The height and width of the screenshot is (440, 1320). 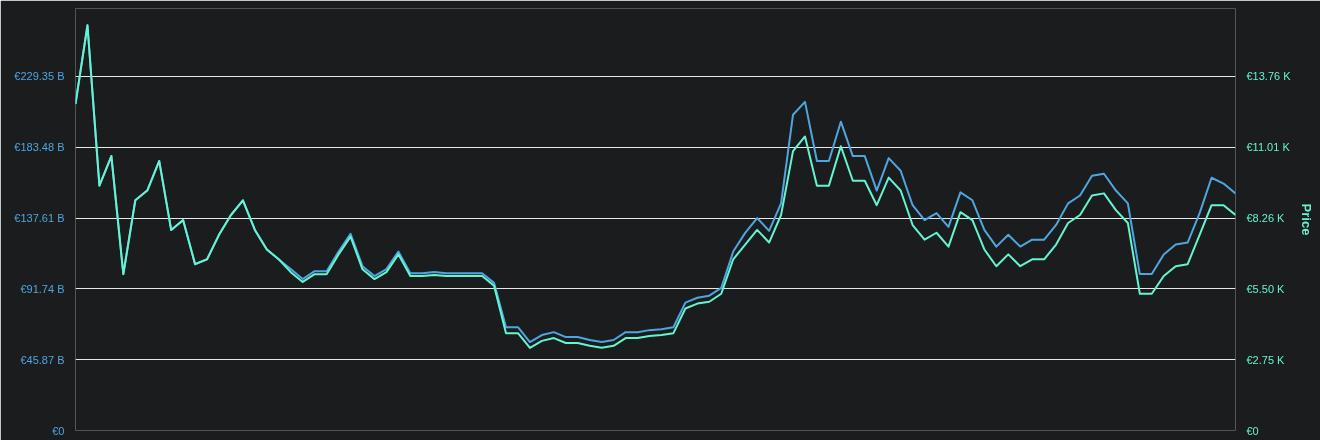 I want to click on y2-tick-label: €11.01 K, so click(x=1268, y=147).